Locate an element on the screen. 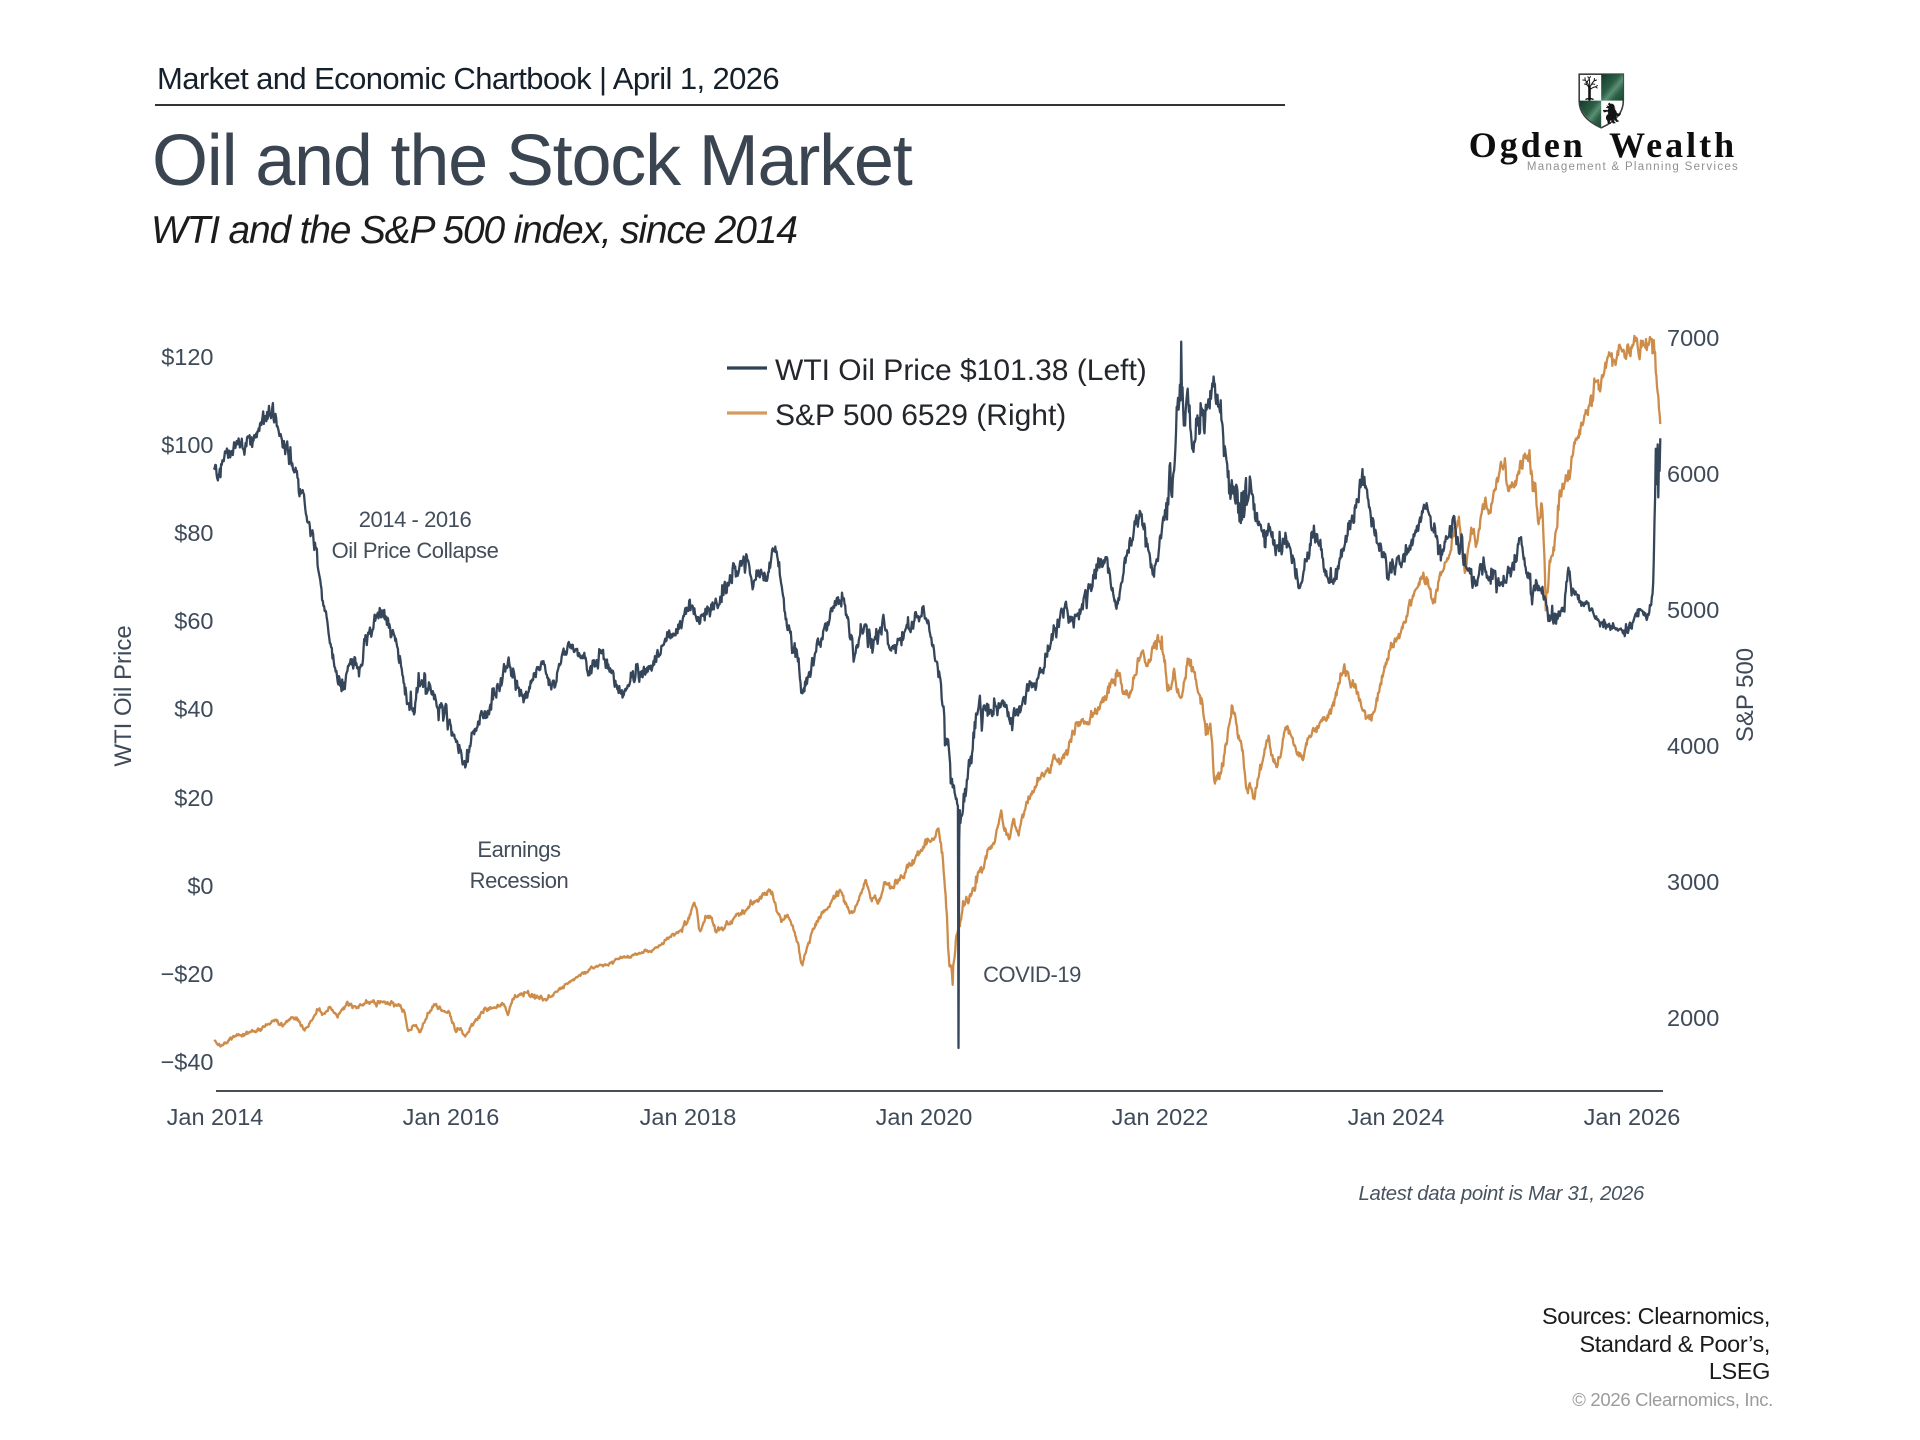 Image resolution: width=1920 pixels, height=1440 pixels. svg-text: Oil Price Collapse is located at coordinates (415, 550).